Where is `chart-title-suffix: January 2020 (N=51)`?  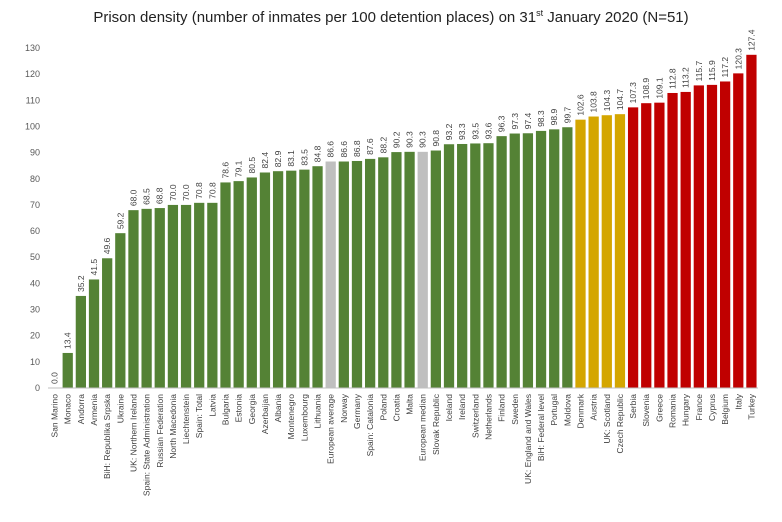
chart-title-suffix: January 2020 (N=51) is located at coordinates (616, 17).